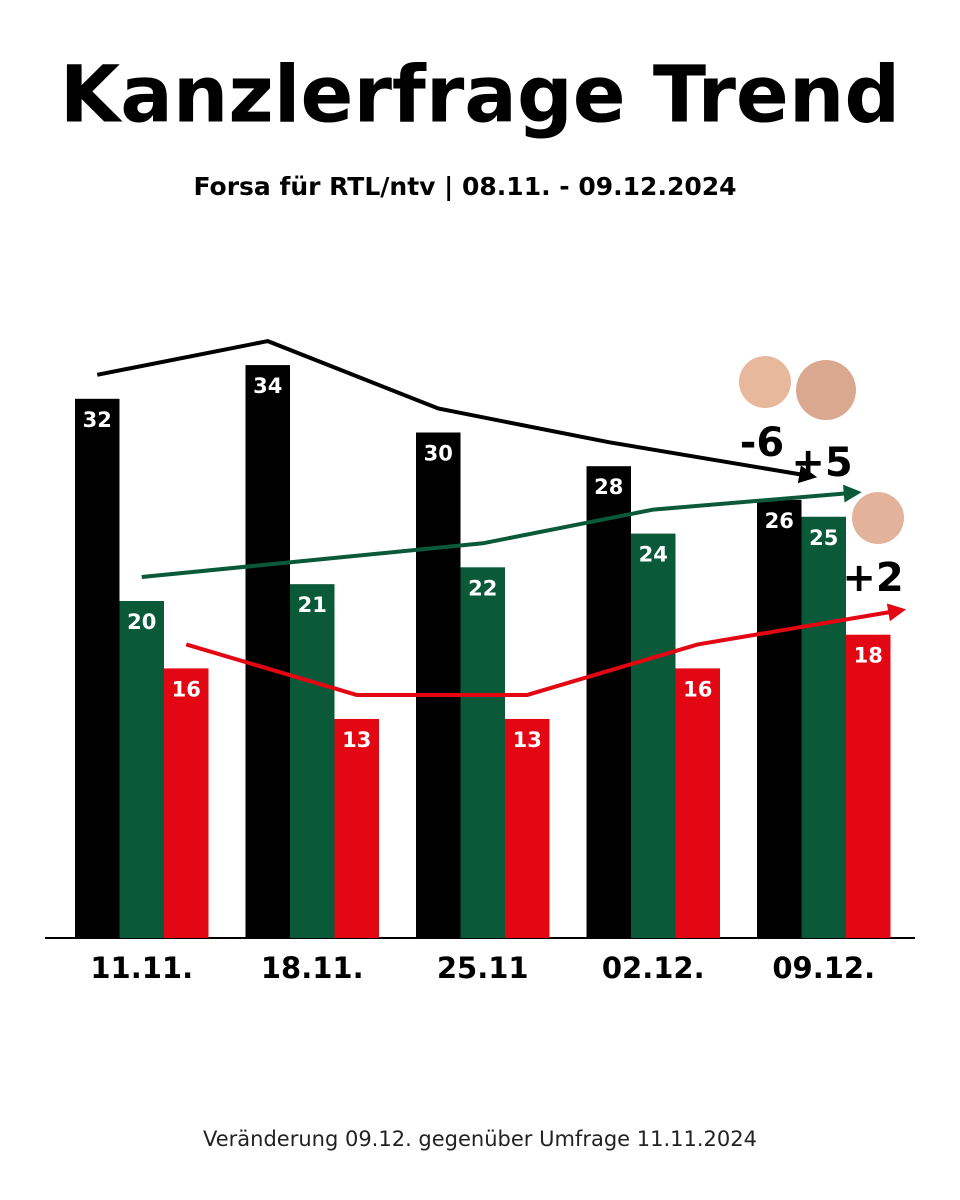 Image resolution: width=960 pixels, height=1200 pixels. Describe the element at coordinates (312, 968) in the screenshot. I see `x-tick-label: 18.11.` at that location.